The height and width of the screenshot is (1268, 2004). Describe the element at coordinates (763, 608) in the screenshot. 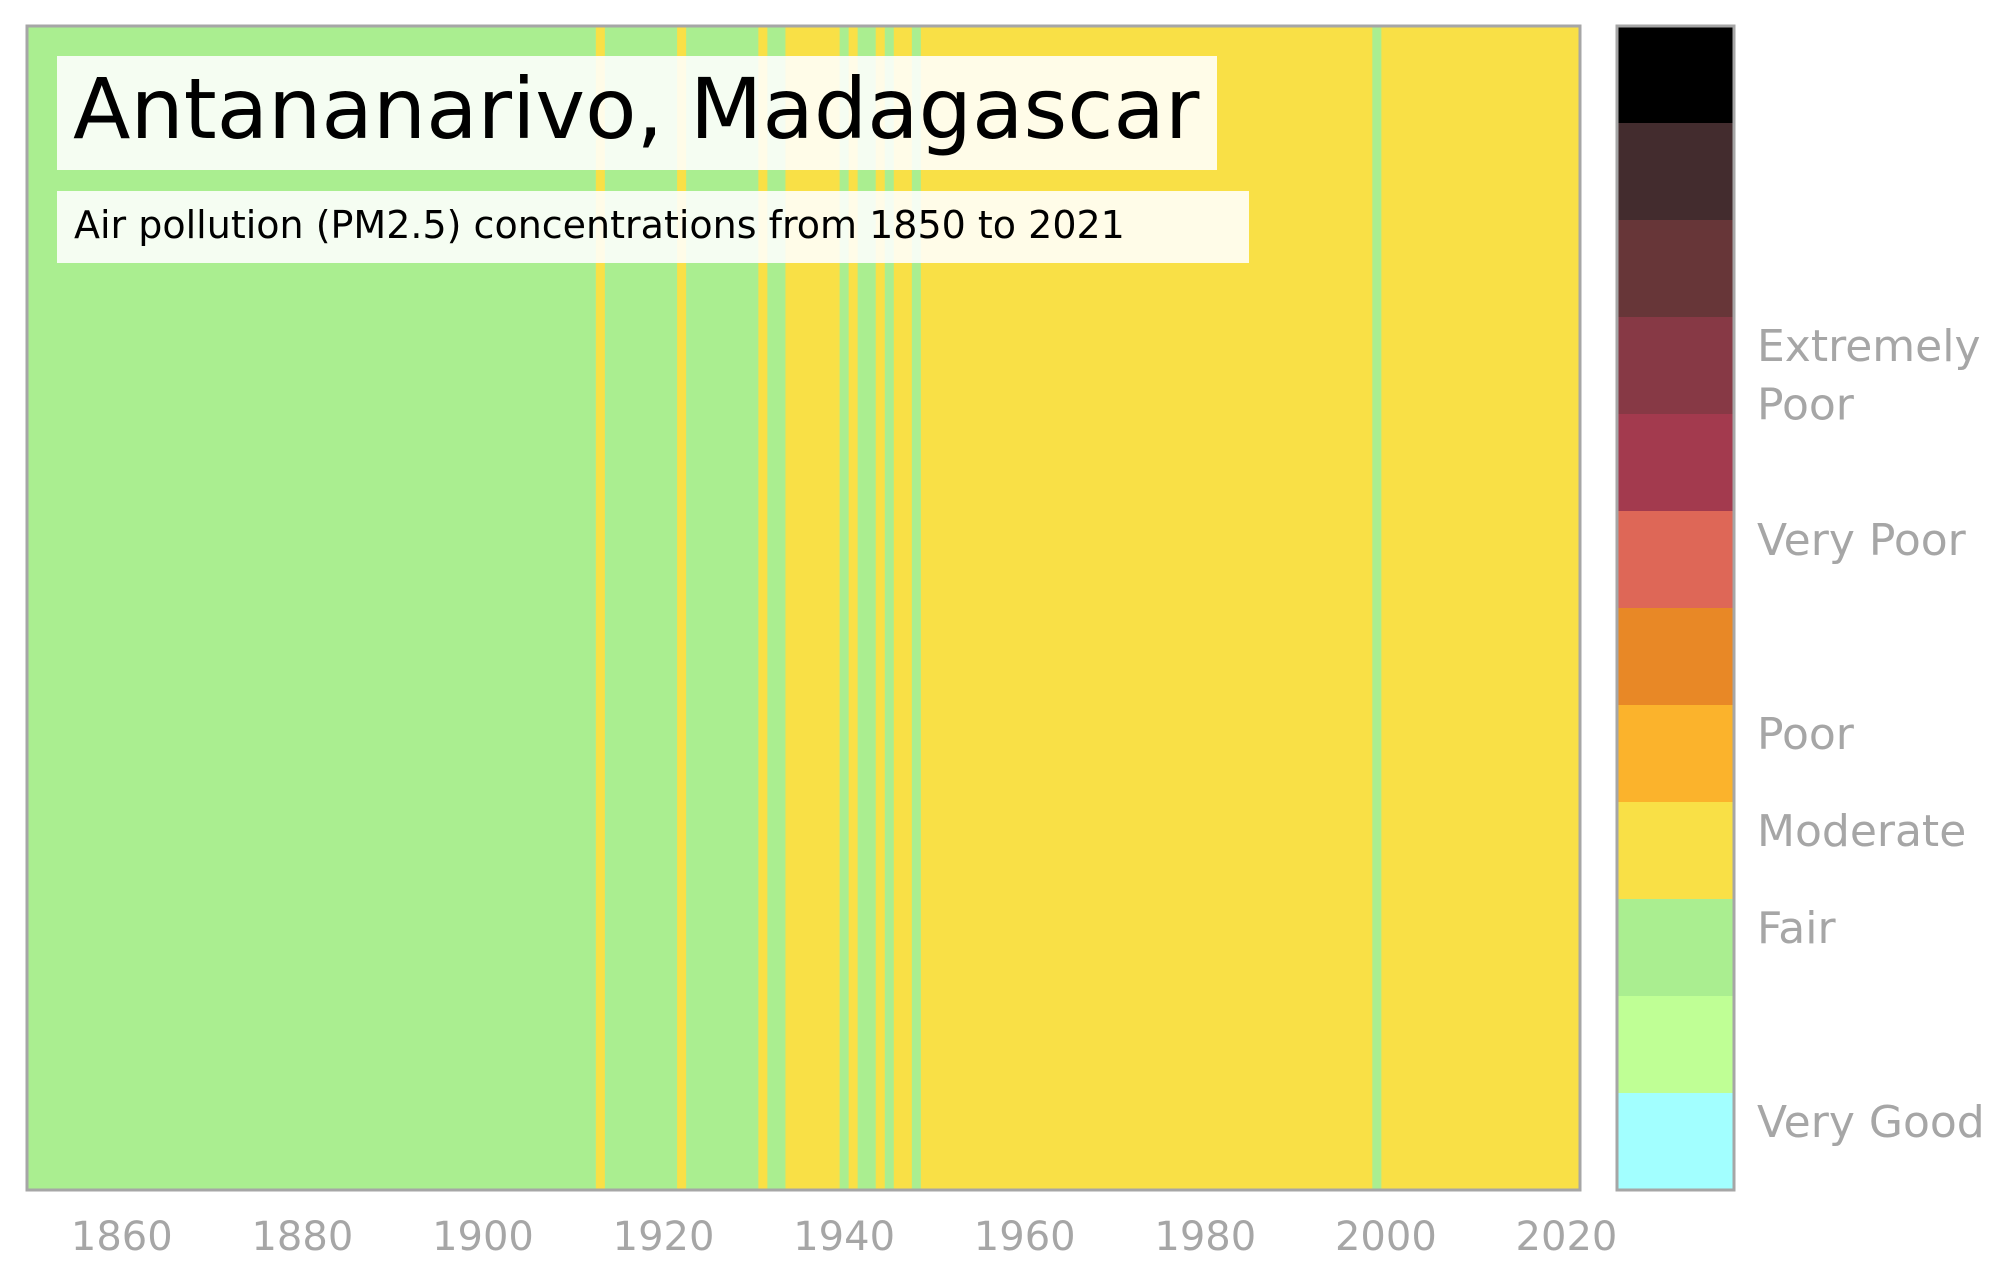

I see `stripe-1931-moderate` at that location.